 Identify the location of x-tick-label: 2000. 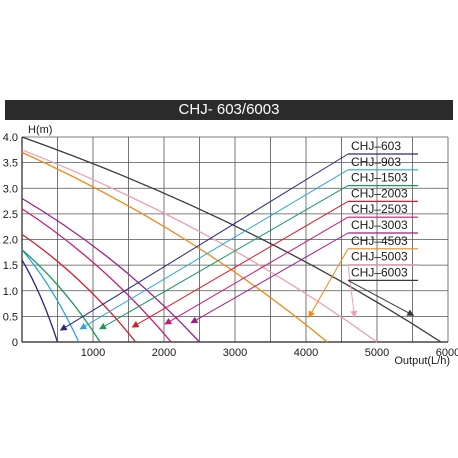
(164, 353).